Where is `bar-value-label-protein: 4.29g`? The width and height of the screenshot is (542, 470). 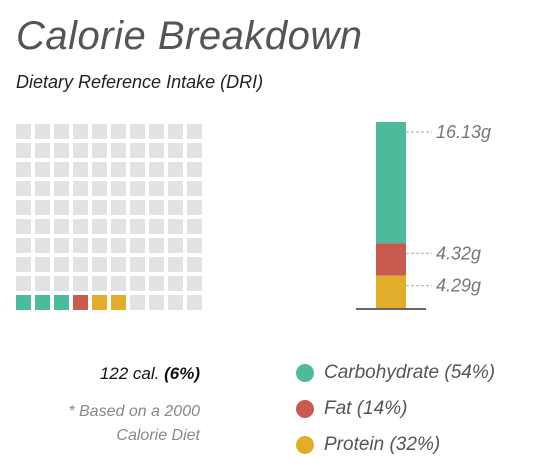 bar-value-label-protein: 4.29g is located at coordinates (458, 286).